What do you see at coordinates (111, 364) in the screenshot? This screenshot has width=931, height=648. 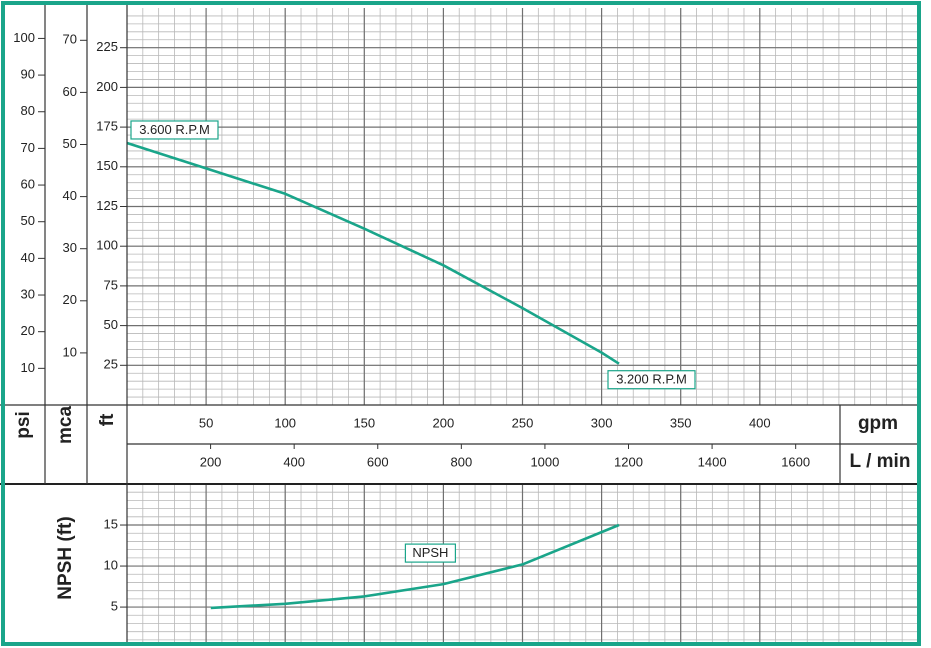 I see `y-tick-label: 25` at bounding box center [111, 364].